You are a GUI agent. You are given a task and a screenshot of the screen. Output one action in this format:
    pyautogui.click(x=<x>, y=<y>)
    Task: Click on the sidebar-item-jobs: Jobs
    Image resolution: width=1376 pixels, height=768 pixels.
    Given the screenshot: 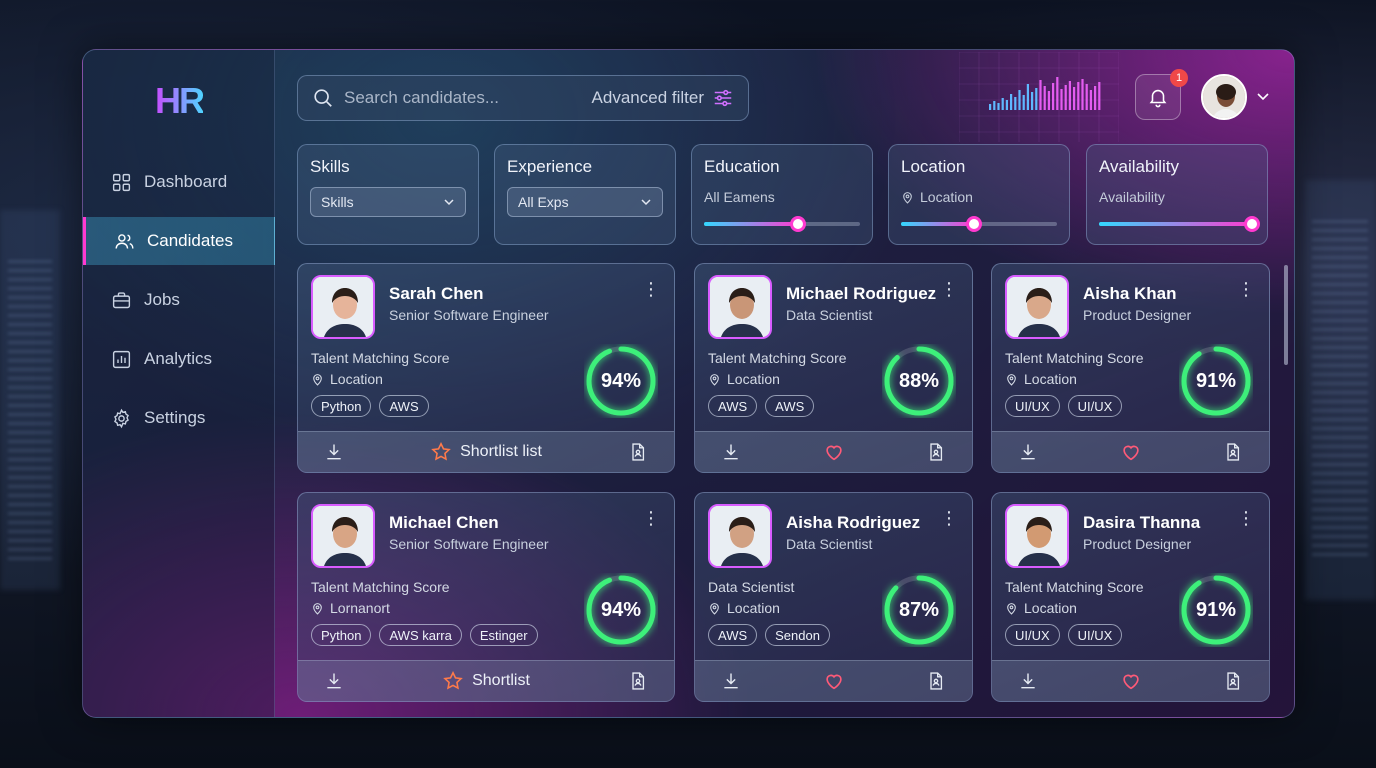 What is the action you would take?
    pyautogui.click(x=179, y=300)
    